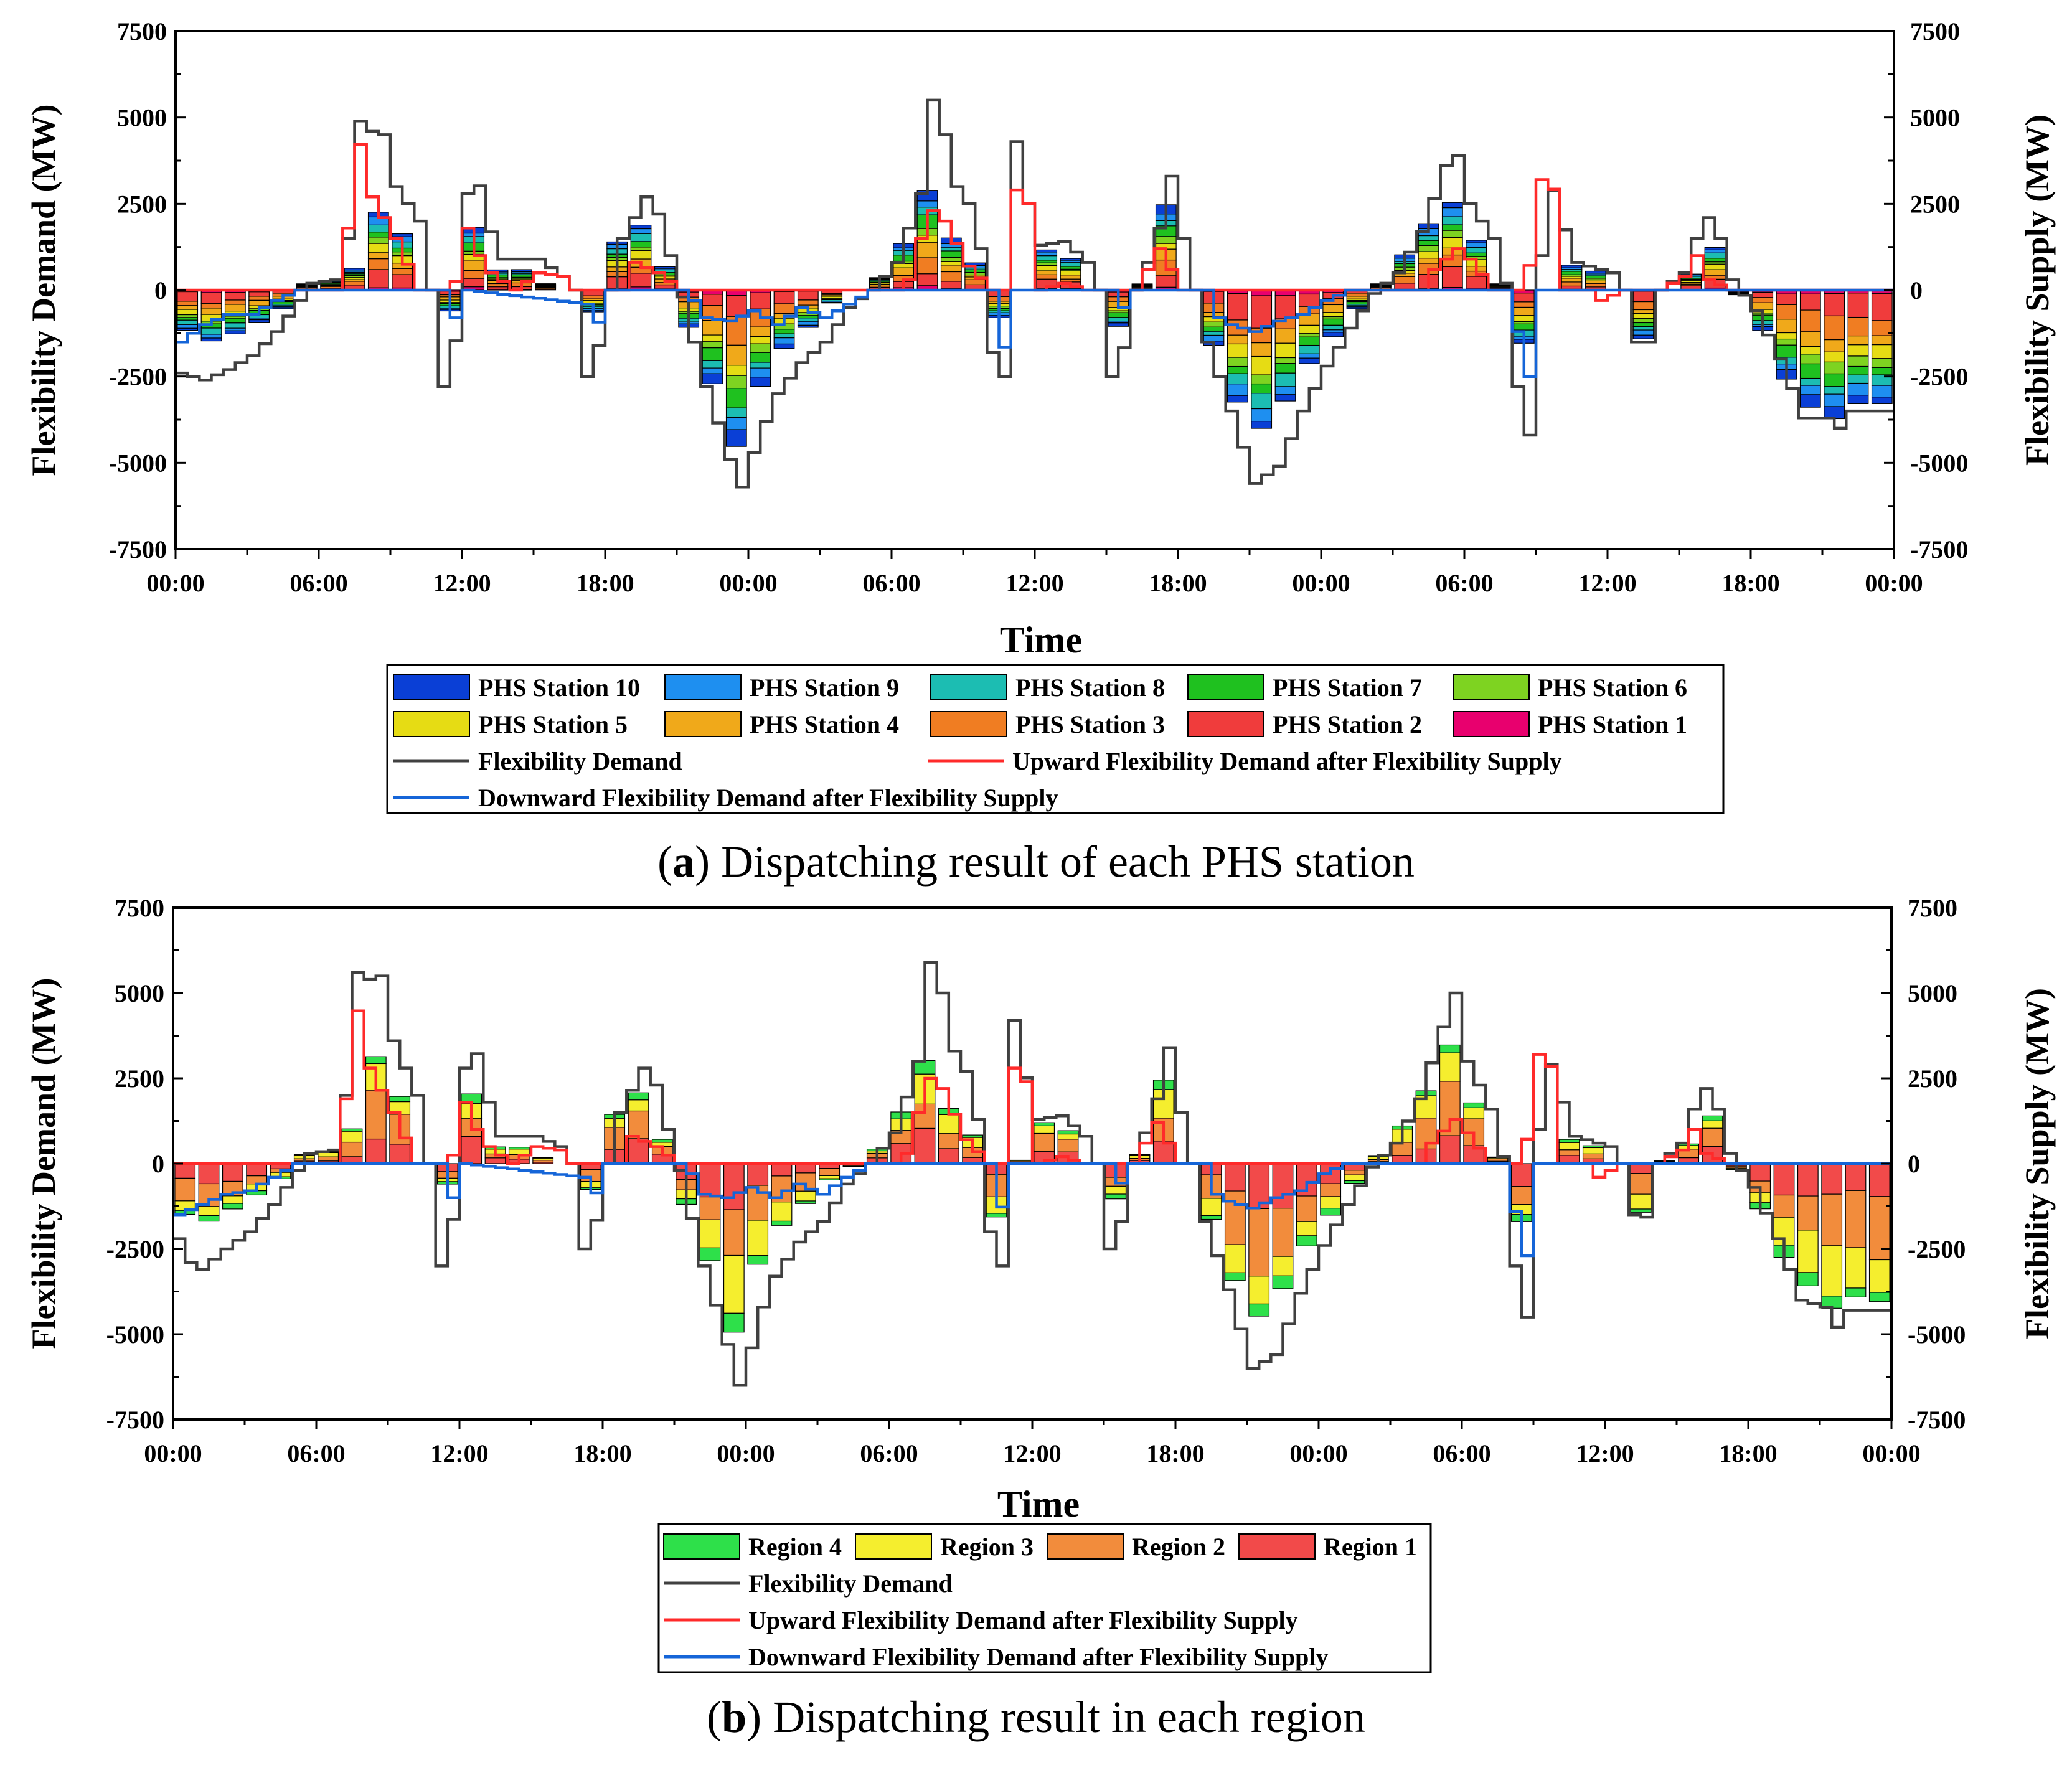 This screenshot has width=2072, height=1765. I want to click on y-tick-label-left: -7500, so click(138, 549).